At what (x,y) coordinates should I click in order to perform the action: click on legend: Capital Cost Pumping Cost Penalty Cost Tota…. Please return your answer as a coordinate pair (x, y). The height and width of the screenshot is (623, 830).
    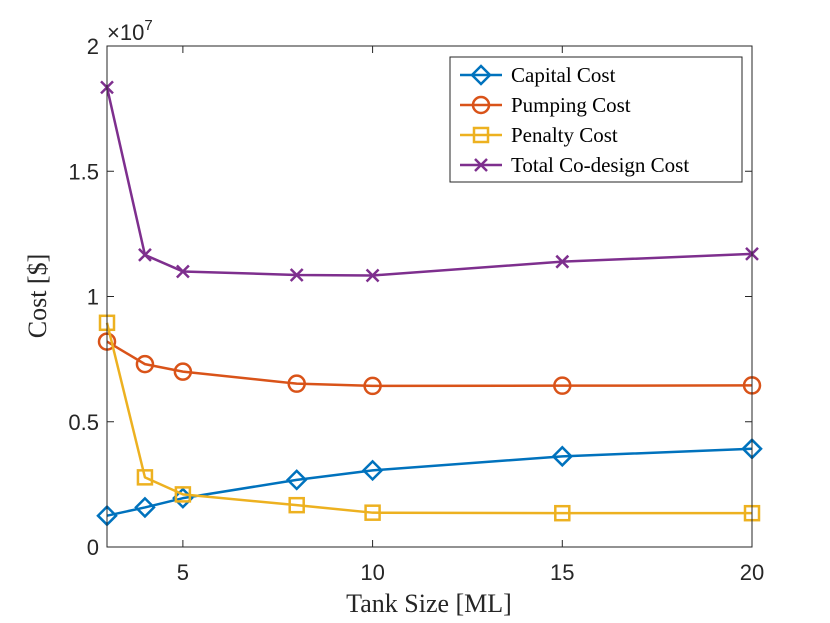
    Looking at the image, I should click on (596, 119).